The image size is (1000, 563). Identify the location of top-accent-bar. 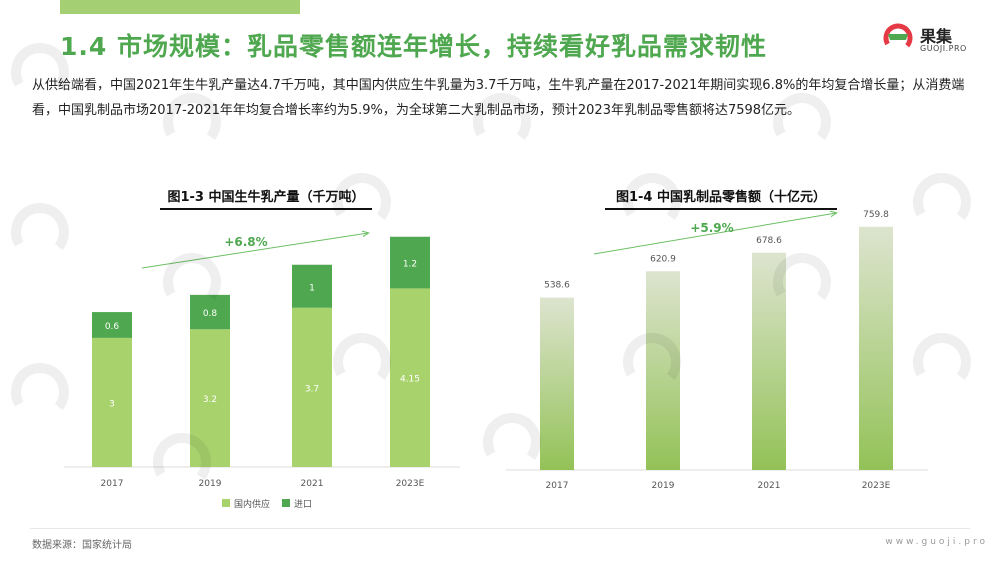
(180, 7).